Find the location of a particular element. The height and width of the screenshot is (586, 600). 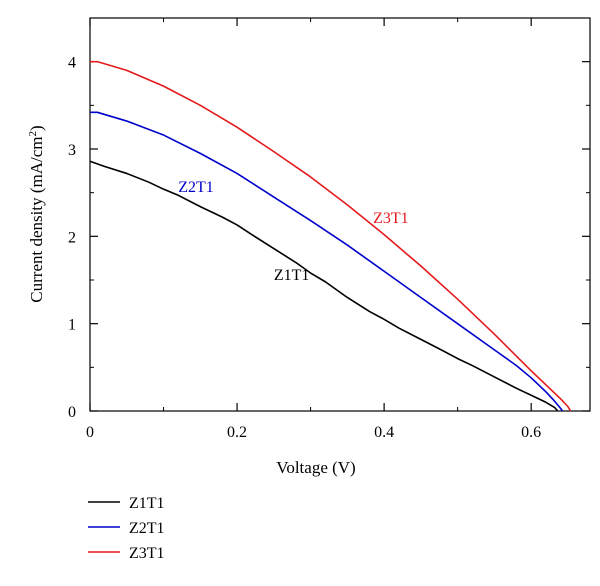

y-tick-label: 4 is located at coordinates (72, 63).